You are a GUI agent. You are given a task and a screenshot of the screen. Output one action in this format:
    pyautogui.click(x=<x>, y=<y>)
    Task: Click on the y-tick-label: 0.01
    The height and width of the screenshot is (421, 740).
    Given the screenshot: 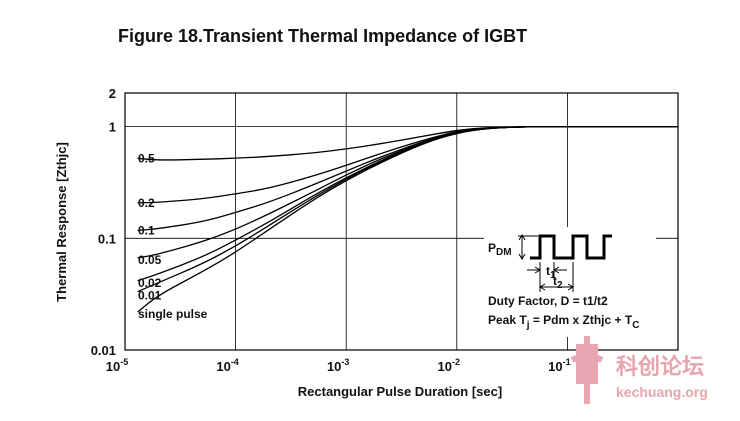 What is the action you would take?
    pyautogui.click(x=103, y=350)
    